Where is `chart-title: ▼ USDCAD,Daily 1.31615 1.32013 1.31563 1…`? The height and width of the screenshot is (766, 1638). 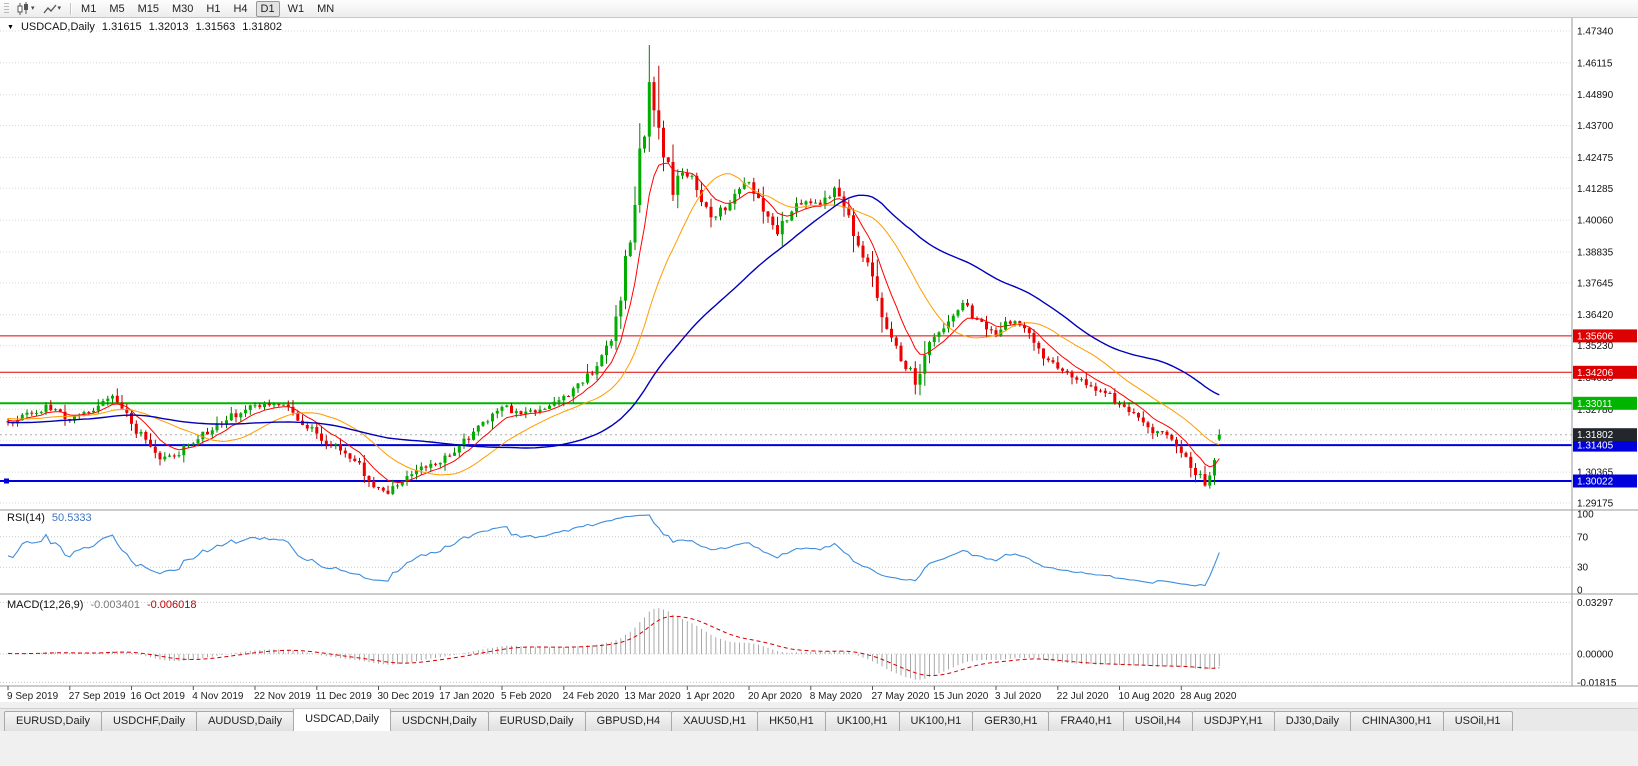
chart-title: ▼ USDCAD,Daily 1.31615 1.32013 1.31563 1… is located at coordinates (144, 27).